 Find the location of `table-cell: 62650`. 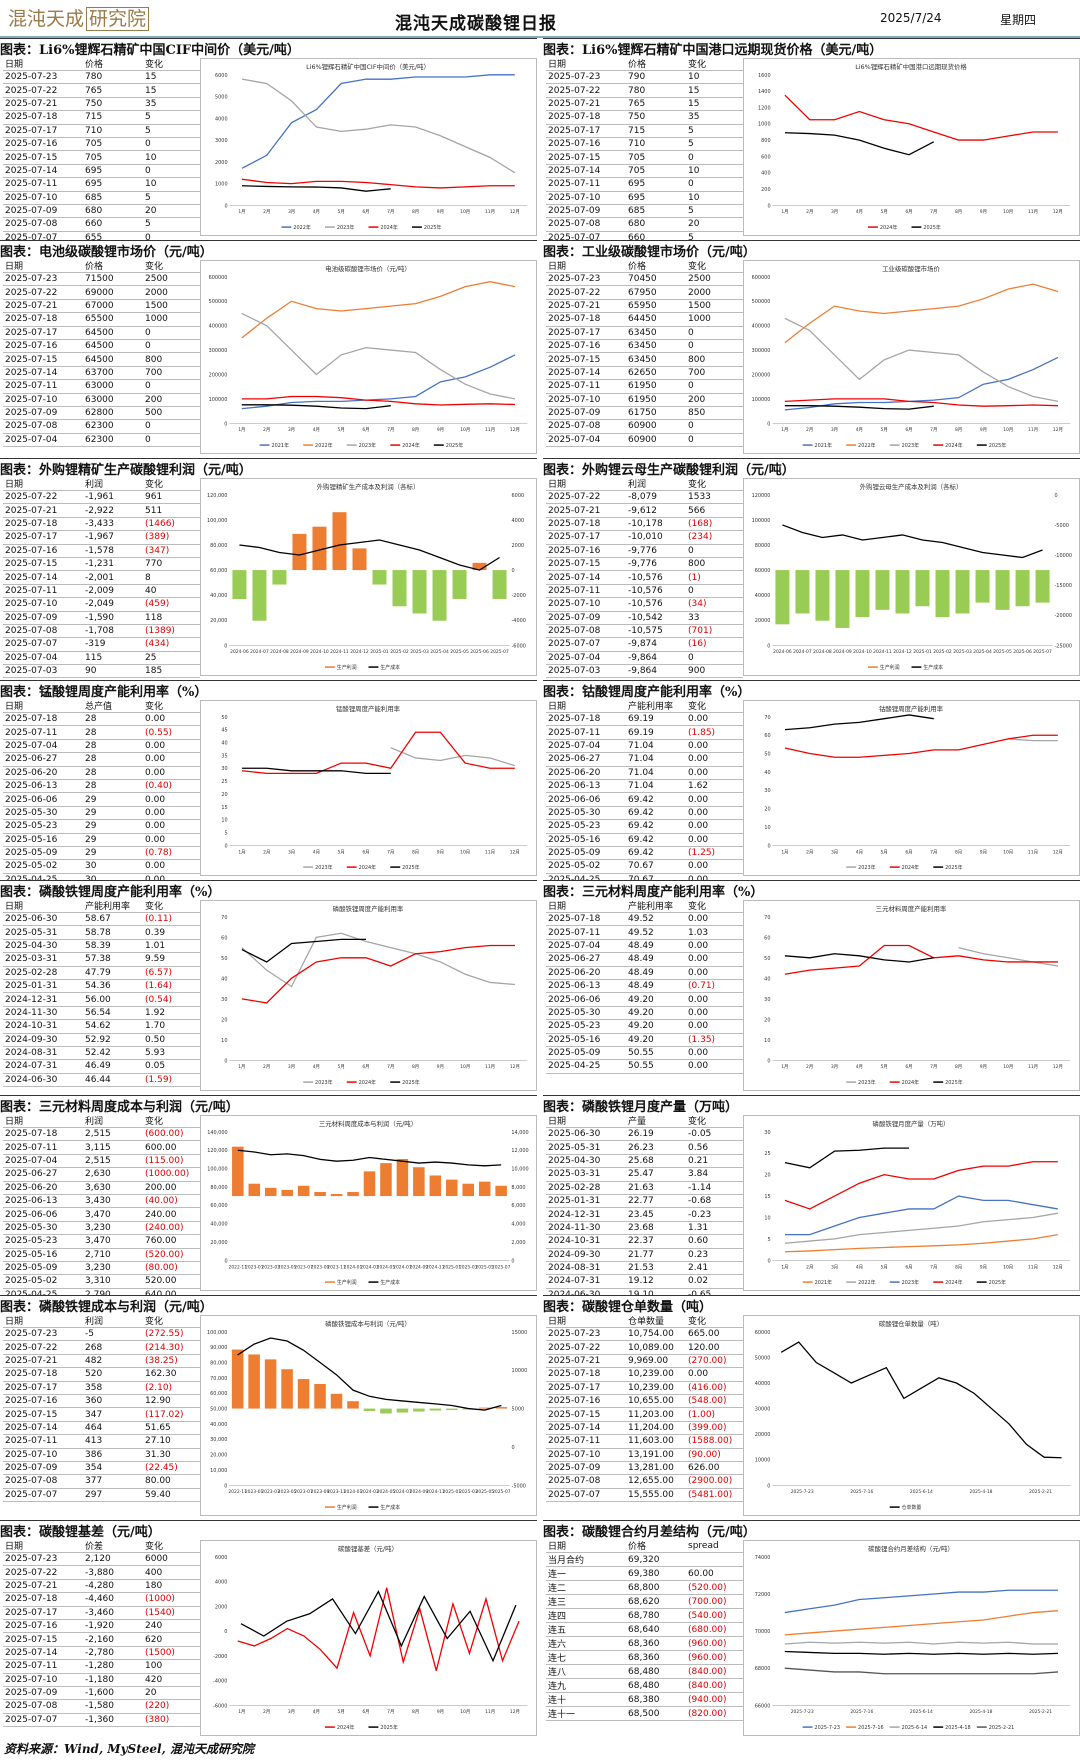

table-cell: 62650 is located at coordinates (642, 372).